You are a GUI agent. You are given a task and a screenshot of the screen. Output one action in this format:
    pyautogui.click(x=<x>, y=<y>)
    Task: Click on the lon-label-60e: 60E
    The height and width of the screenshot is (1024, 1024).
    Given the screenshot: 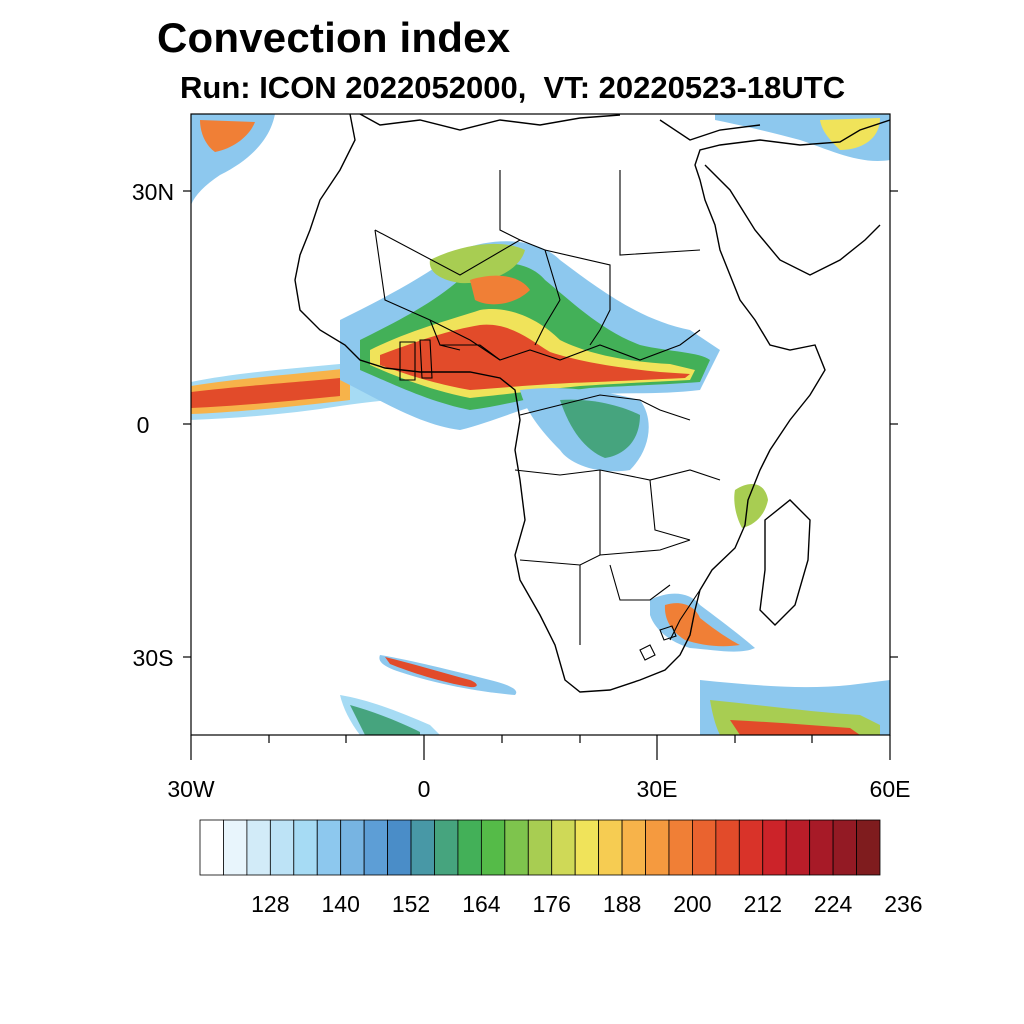 What is the action you would take?
    pyautogui.click(x=890, y=789)
    